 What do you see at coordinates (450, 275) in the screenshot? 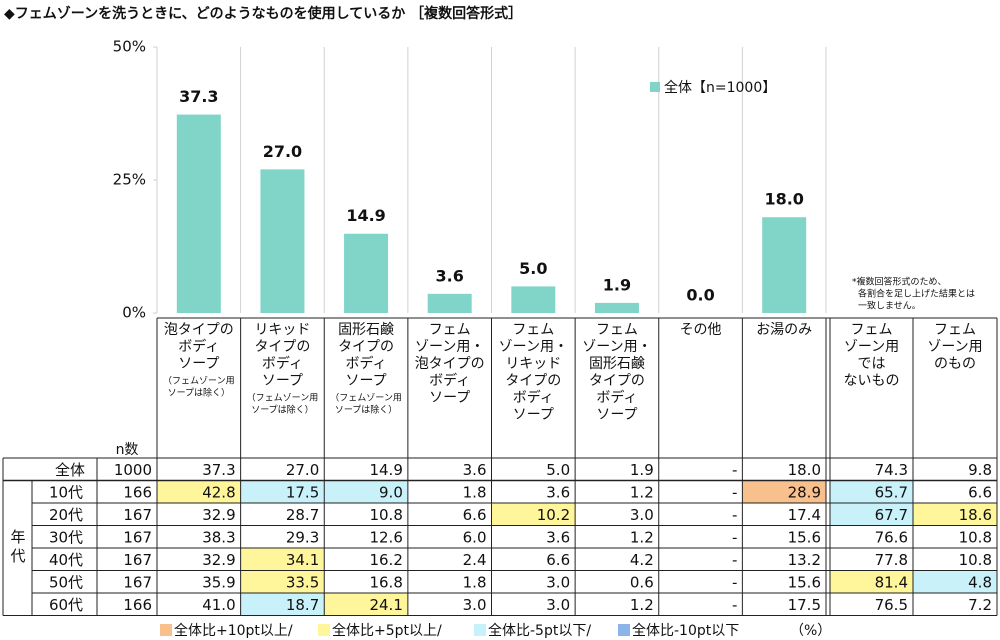
I see `value-label: 3.6` at bounding box center [450, 275].